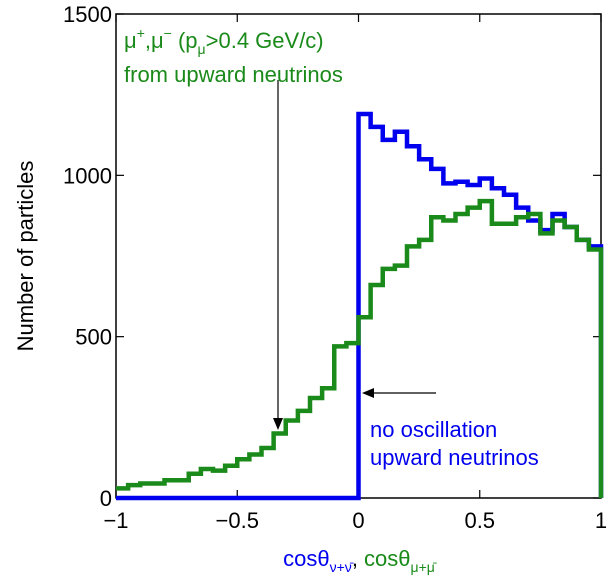  What do you see at coordinates (93, 337) in the screenshot?
I see `y-tick-label: 500` at bounding box center [93, 337].